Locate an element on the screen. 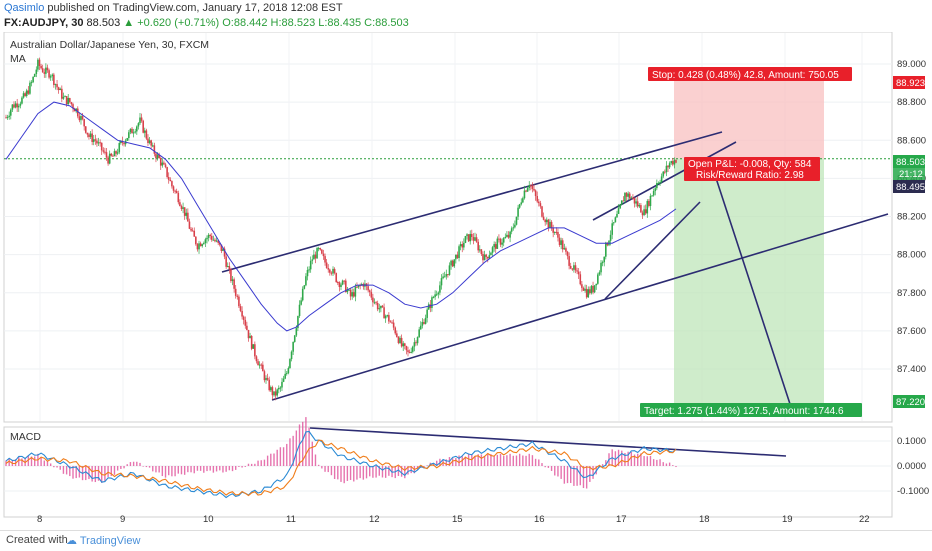 This screenshot has width=932, height=551. channel-upper-line is located at coordinates (472, 202).